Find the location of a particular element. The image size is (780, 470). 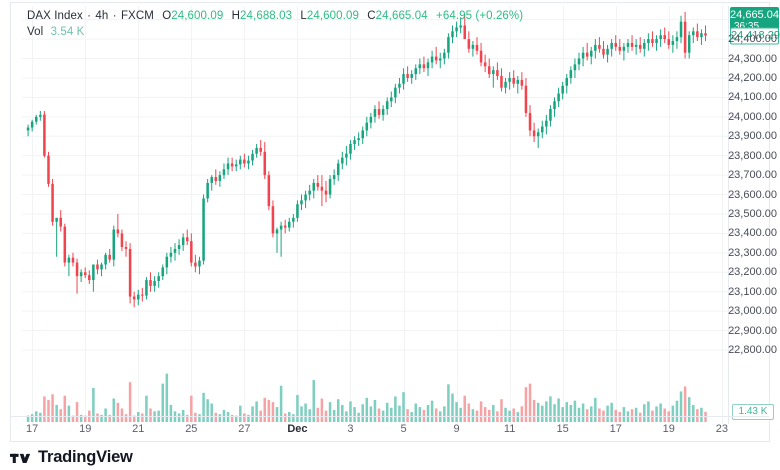

volume-value-badge: 1.43 K is located at coordinates (753, 411).